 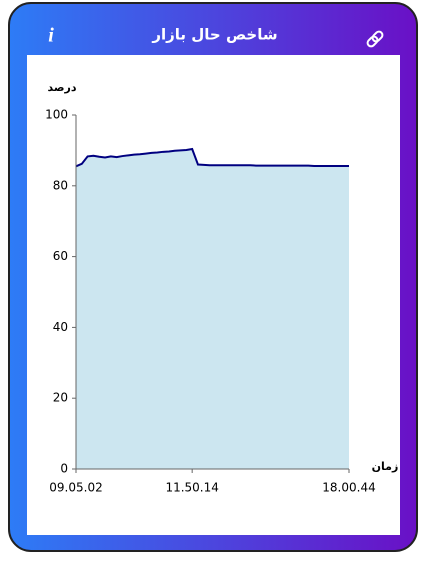 I want to click on x-tick-label: 09.05.02, so click(x=75, y=488).